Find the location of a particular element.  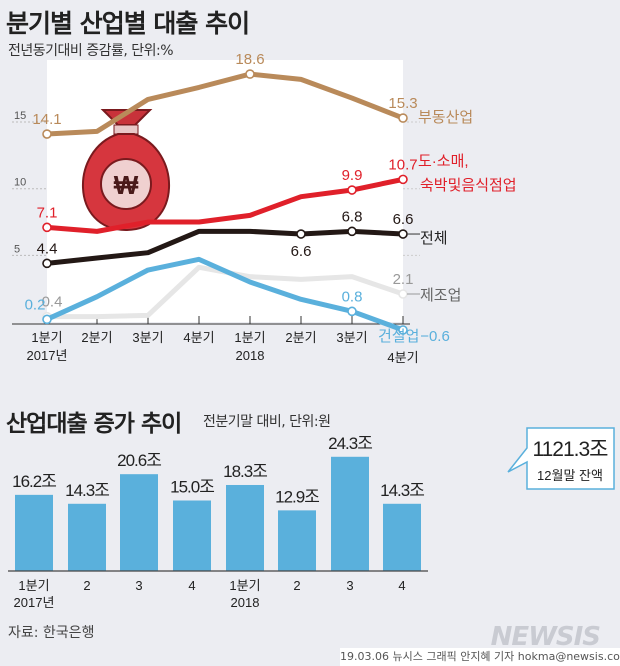

data-label: −0.6 is located at coordinates (435, 336).